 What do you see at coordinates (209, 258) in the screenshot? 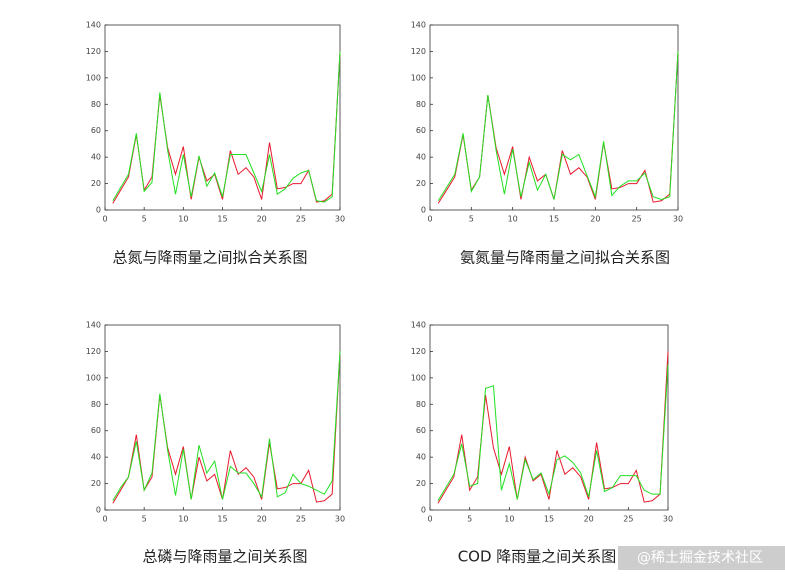
I see `chart-caption: 总氮与降雨量之间拟合关系图` at bounding box center [209, 258].